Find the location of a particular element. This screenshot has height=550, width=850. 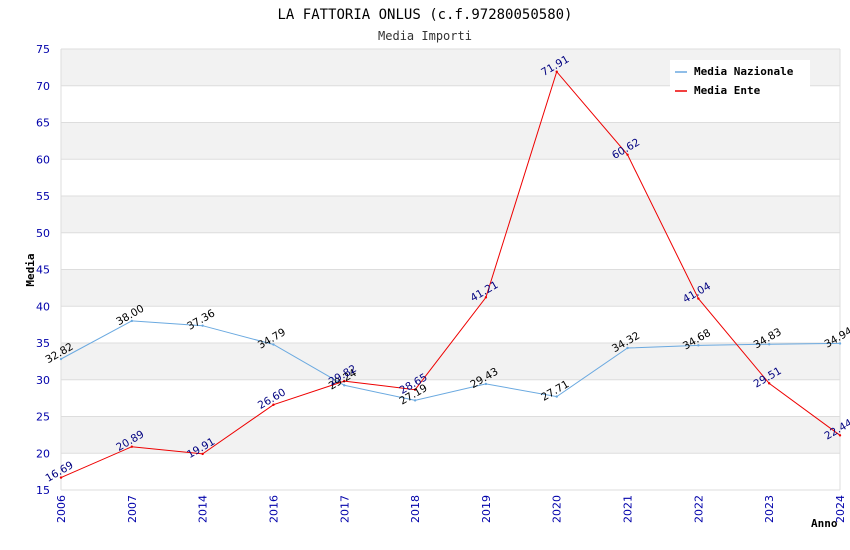

legend-box is located at coordinates (740, 81).